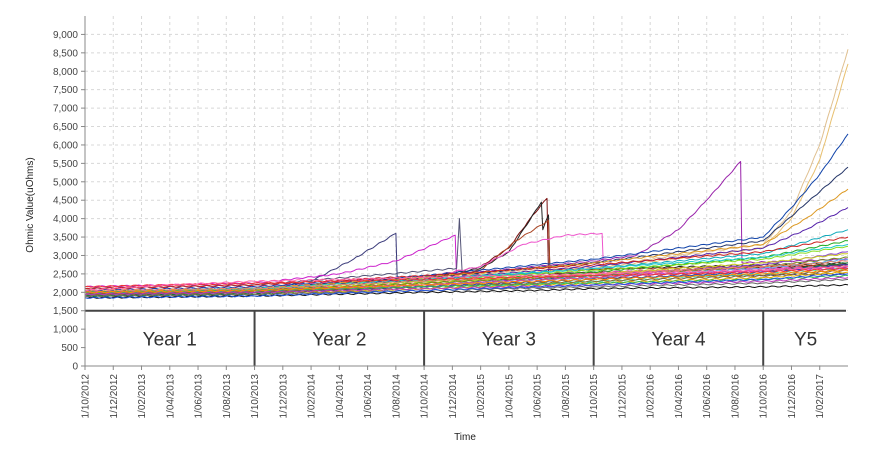 The width and height of the screenshot is (872, 461). What do you see at coordinates (65, 274) in the screenshot?
I see `y-tick-label: 2,500` at bounding box center [65, 274].